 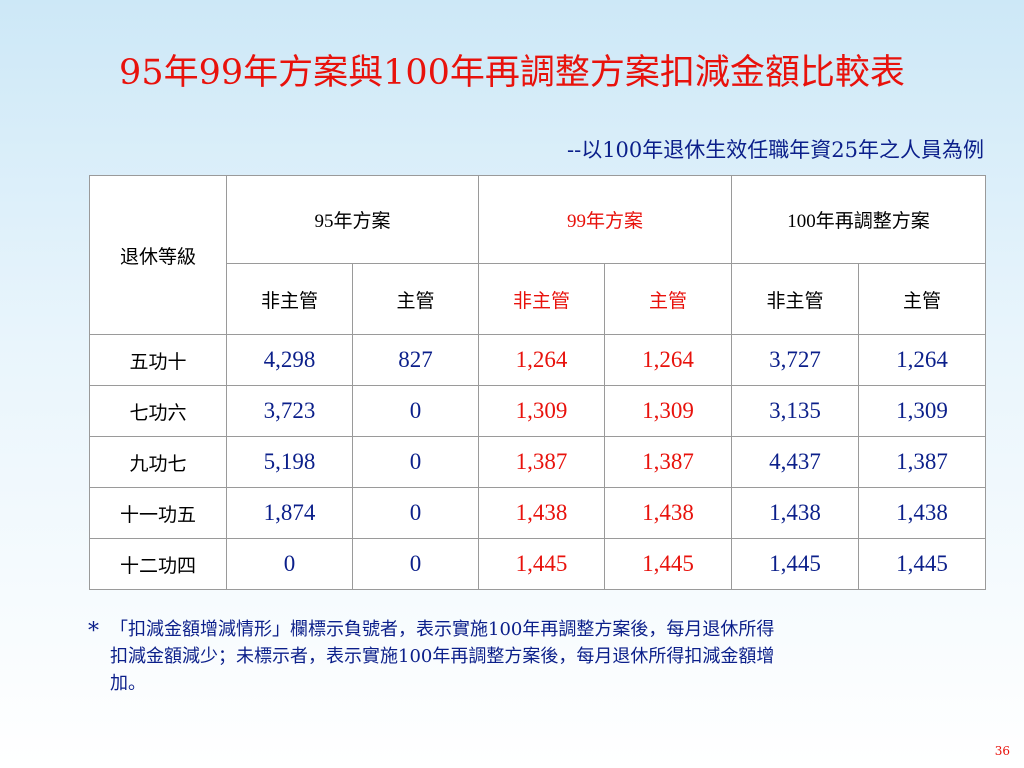 I want to click on footnote-marker: *, so click(x=93, y=631).